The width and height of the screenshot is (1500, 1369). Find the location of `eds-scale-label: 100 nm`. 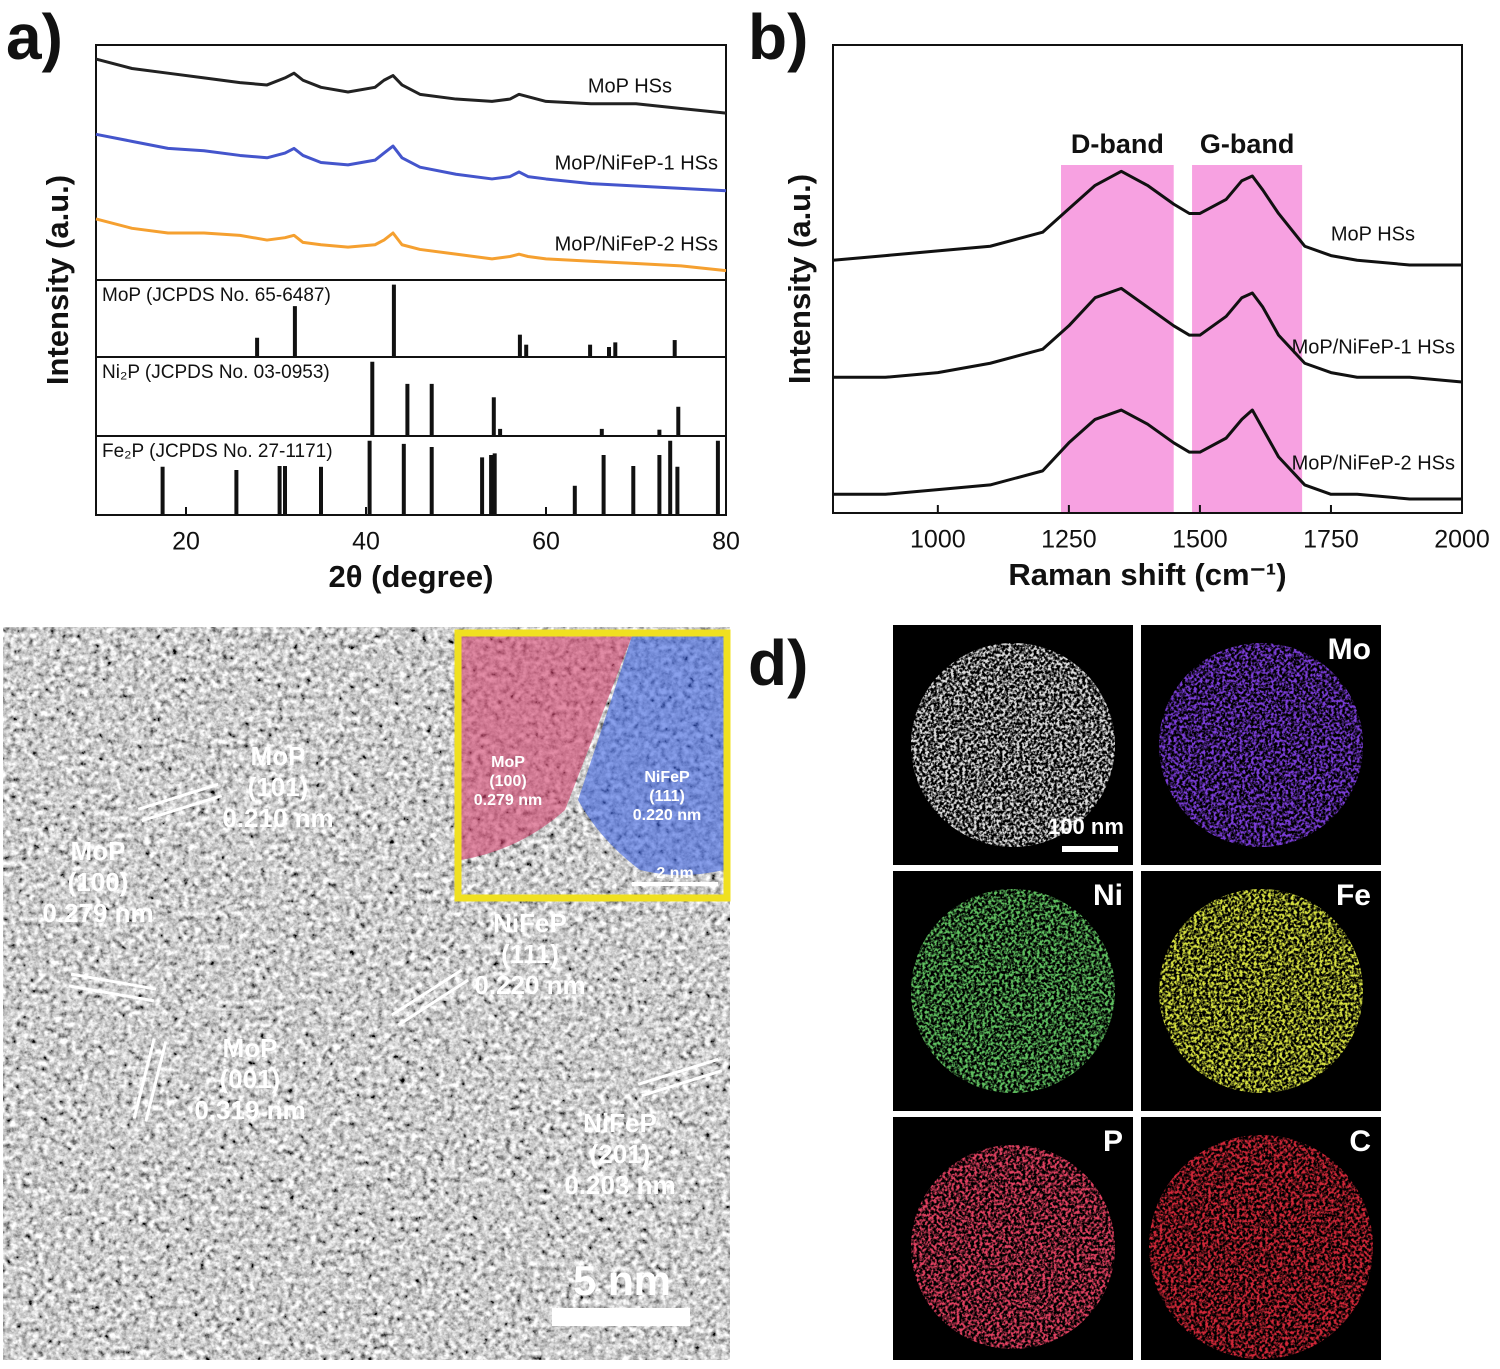

eds-scale-label: 100 nm is located at coordinates (1086, 826).